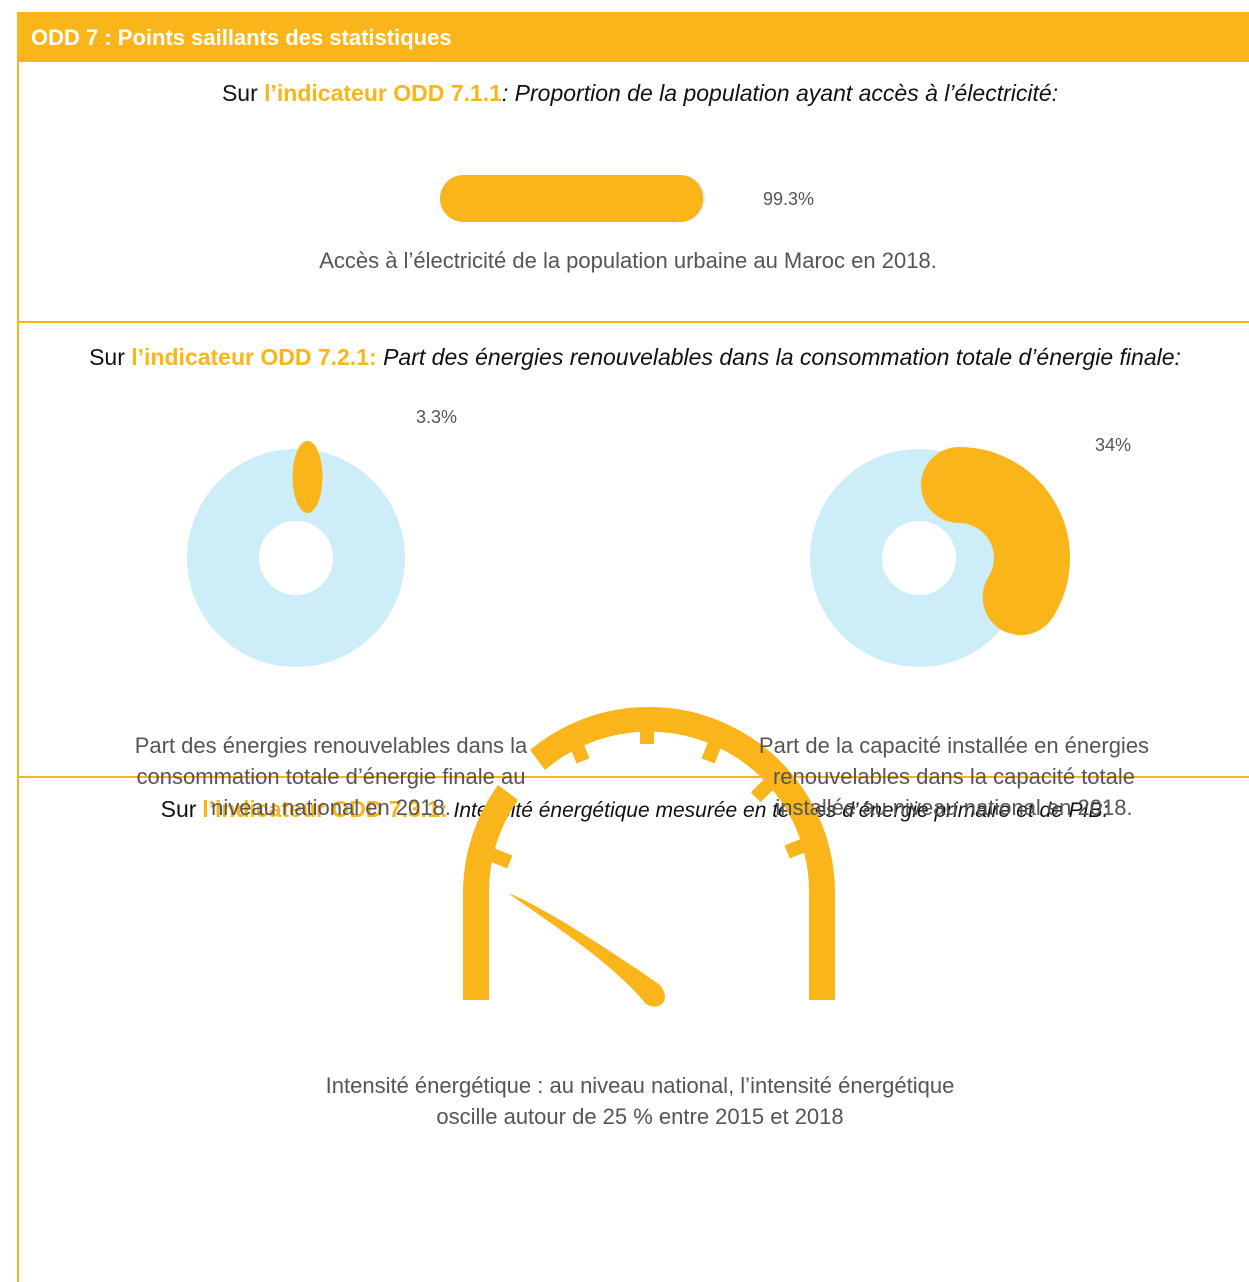 The width and height of the screenshot is (1249, 1282). I want to click on caption: niveau national en 2018., so click(331, 807).